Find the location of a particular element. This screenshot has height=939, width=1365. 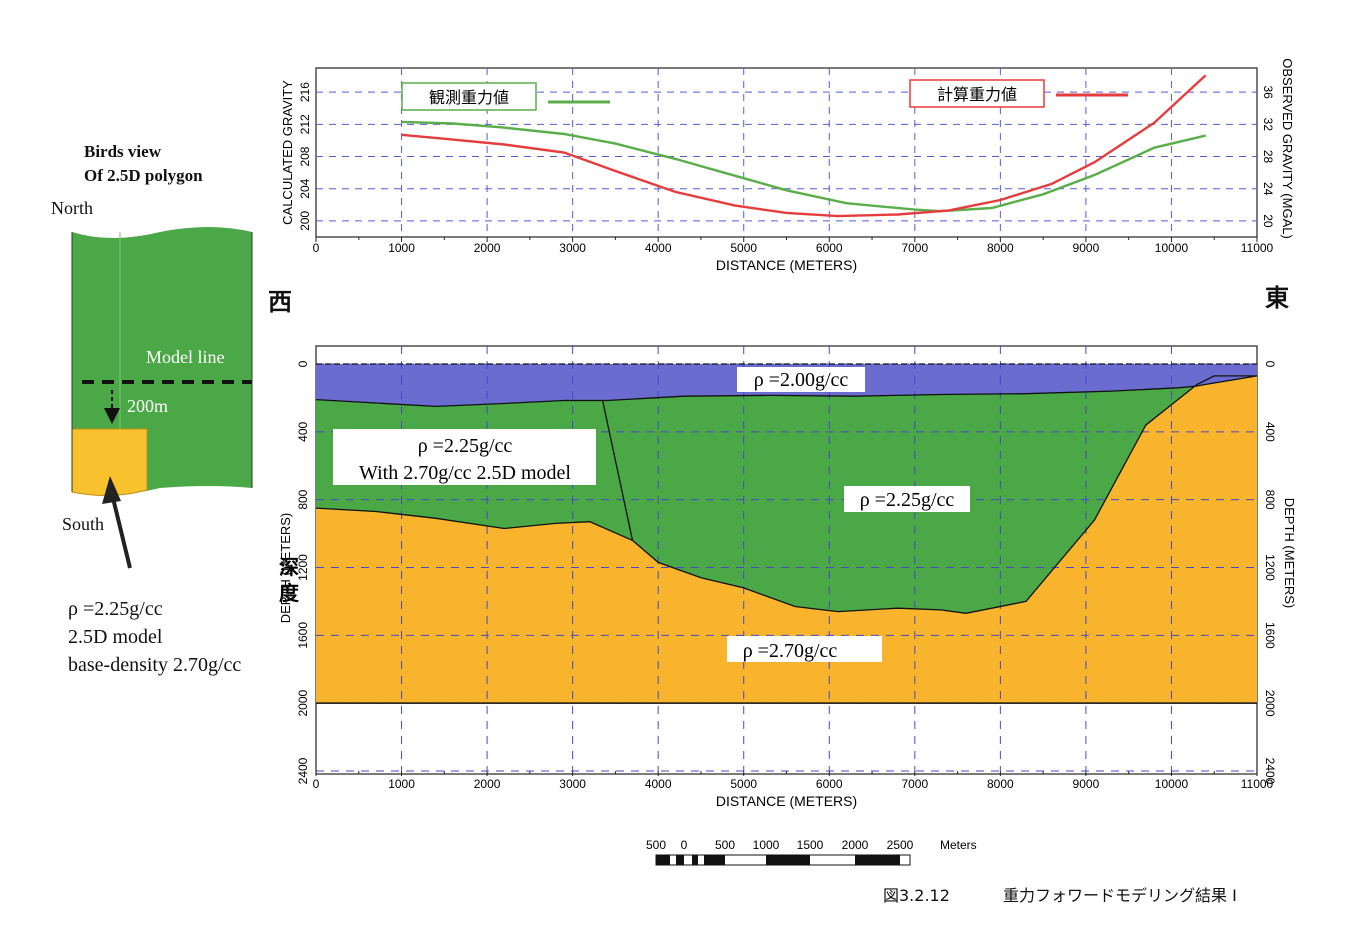

scale-label: 2000 is located at coordinates (855, 845).